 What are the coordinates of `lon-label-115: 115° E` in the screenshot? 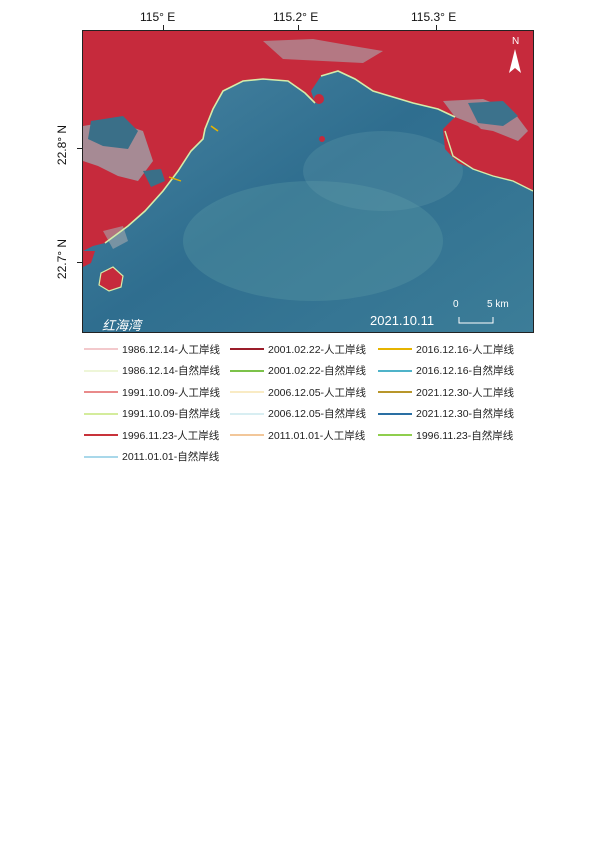 It's located at (158, 17).